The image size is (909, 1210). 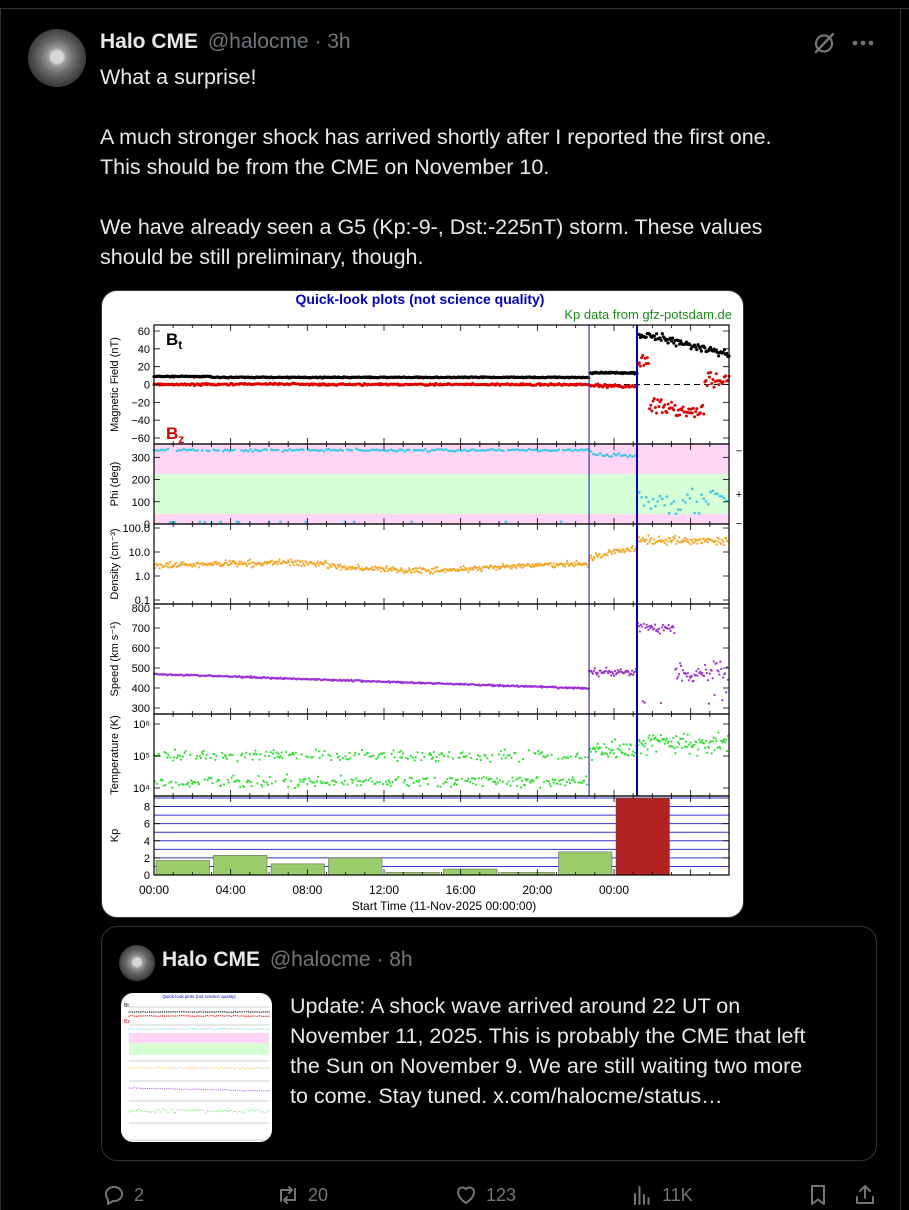 I want to click on y-tick-label: 4, so click(x=147, y=842).